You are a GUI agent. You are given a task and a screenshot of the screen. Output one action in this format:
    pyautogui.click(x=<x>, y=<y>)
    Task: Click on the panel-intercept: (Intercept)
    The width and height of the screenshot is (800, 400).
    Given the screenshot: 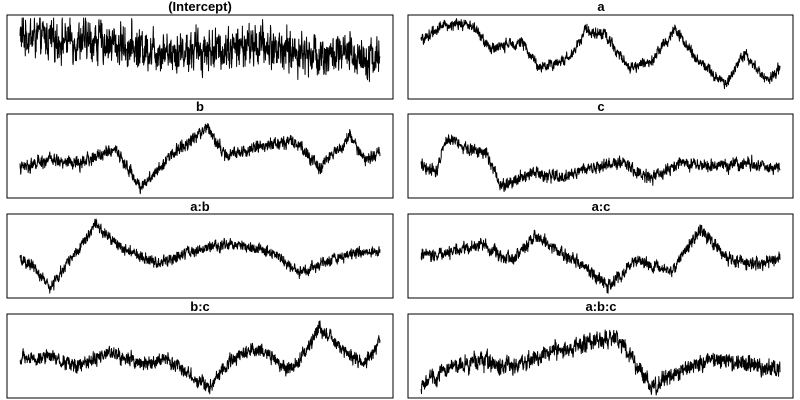 What is the action you would take?
    pyautogui.click(x=200, y=50)
    